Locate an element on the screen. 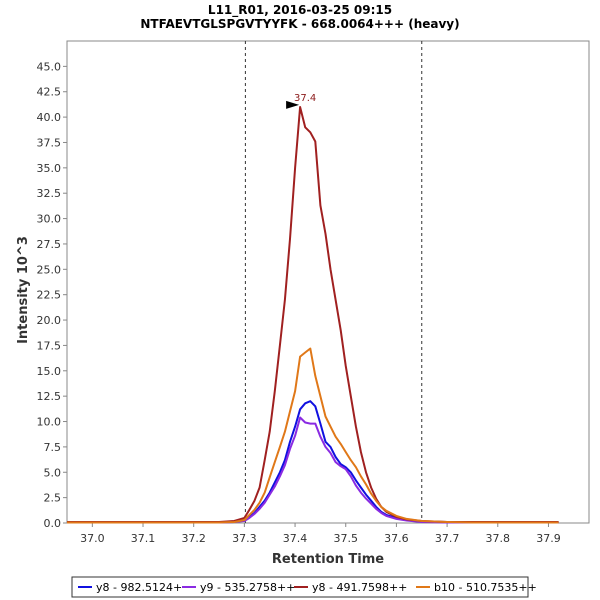 Image resolution: width=600 pixels, height=600 pixels. y-tick-label: 35.0 is located at coordinates (49, 168).